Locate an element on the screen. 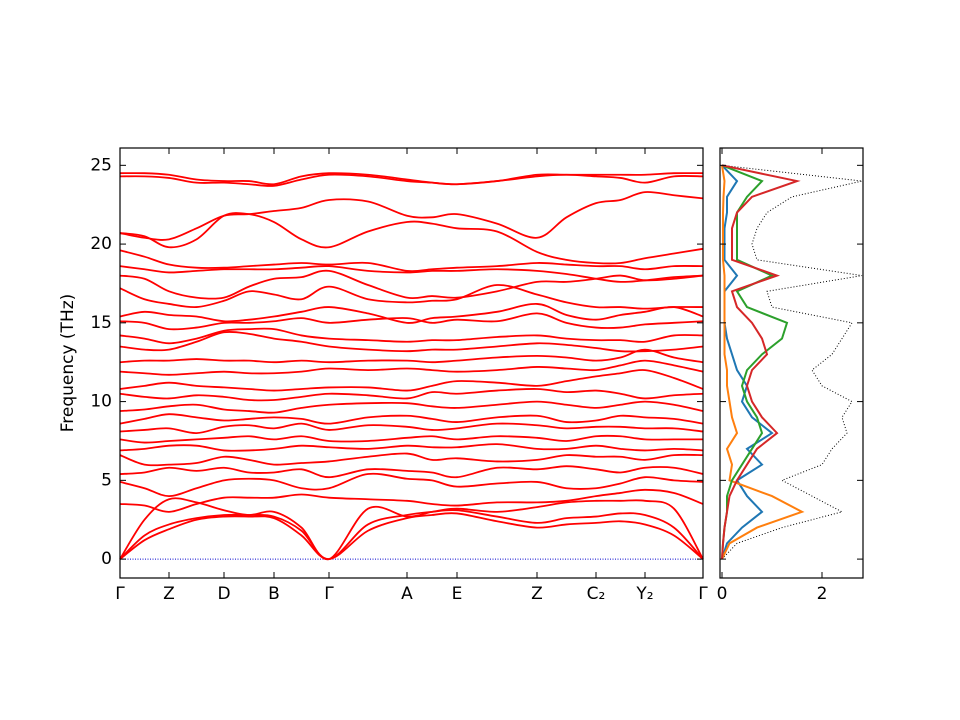 The image size is (960, 720). y-tick-label: 10 is located at coordinates (101, 402).